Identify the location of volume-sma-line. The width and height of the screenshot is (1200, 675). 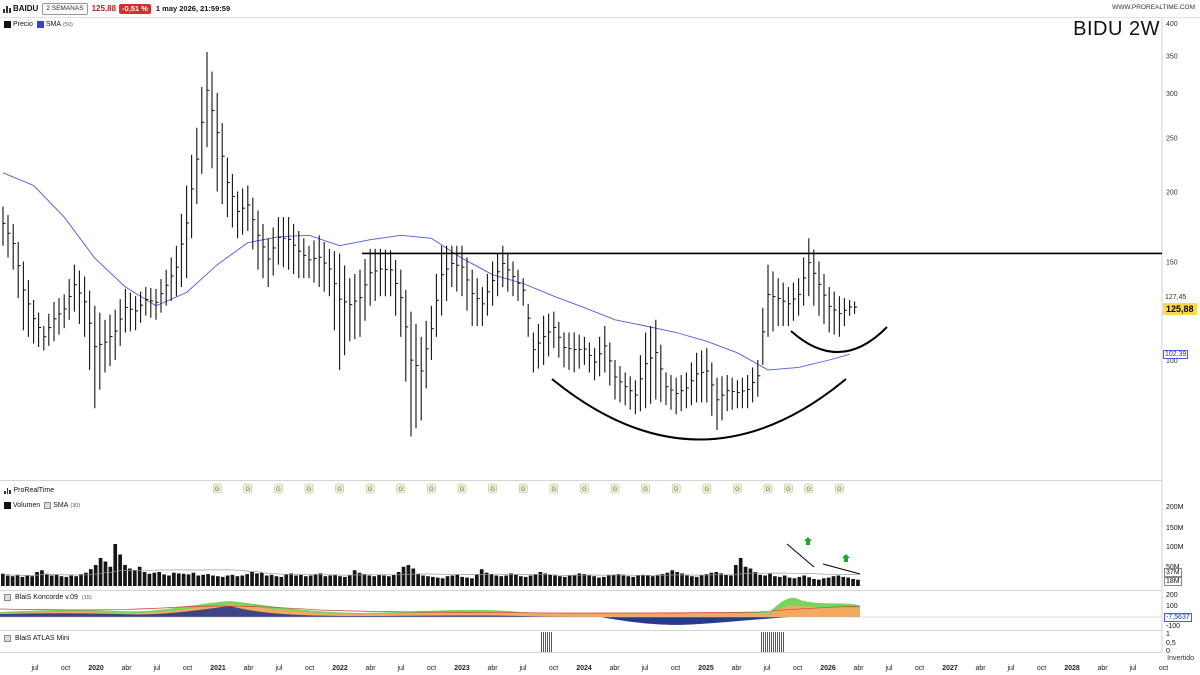
(431, 572).